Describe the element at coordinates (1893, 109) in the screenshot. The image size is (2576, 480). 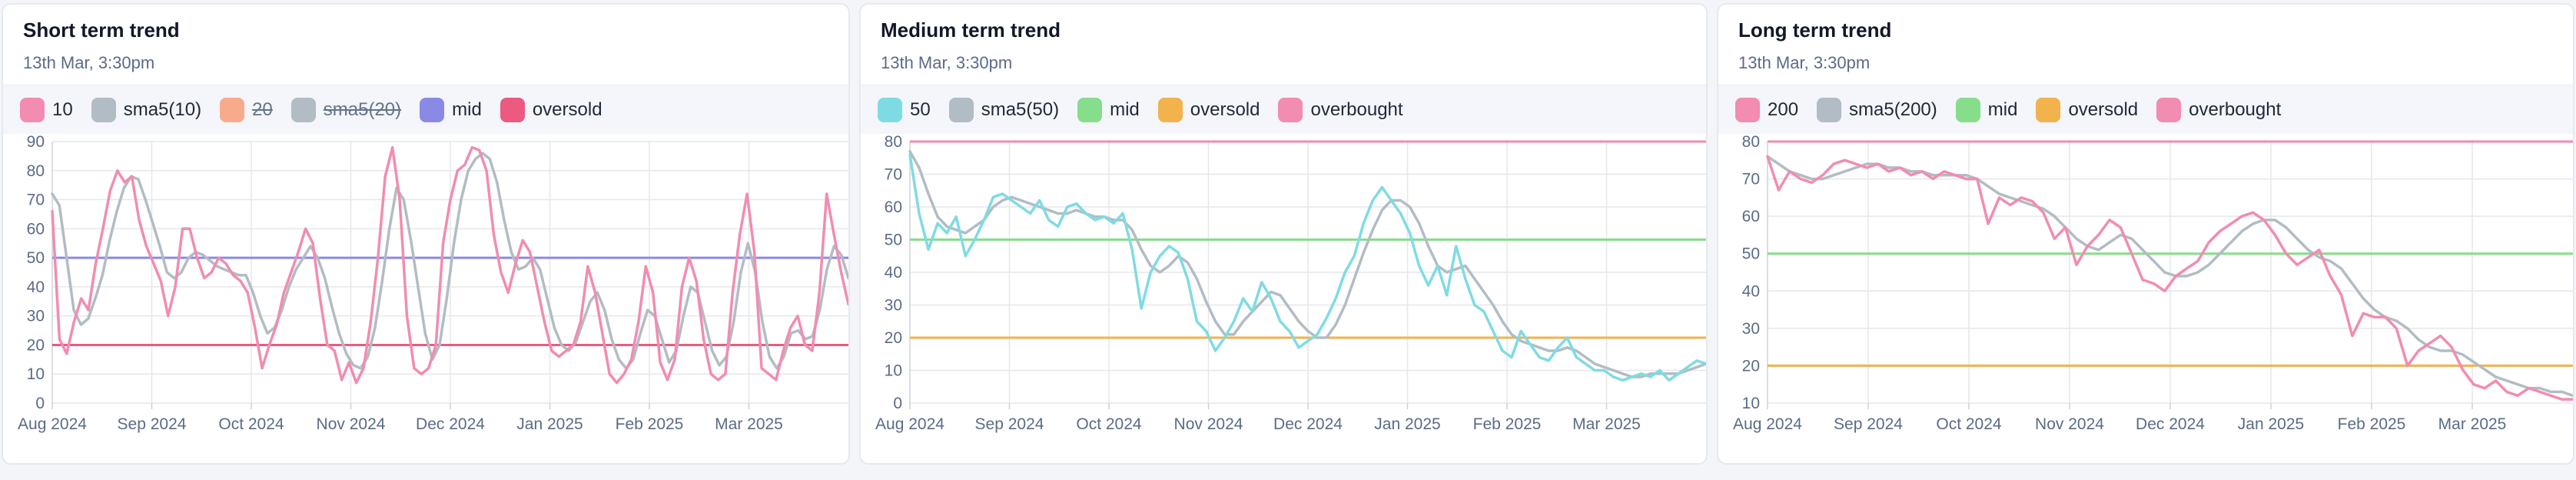
I see `legend-label: sma5(200)` at that location.